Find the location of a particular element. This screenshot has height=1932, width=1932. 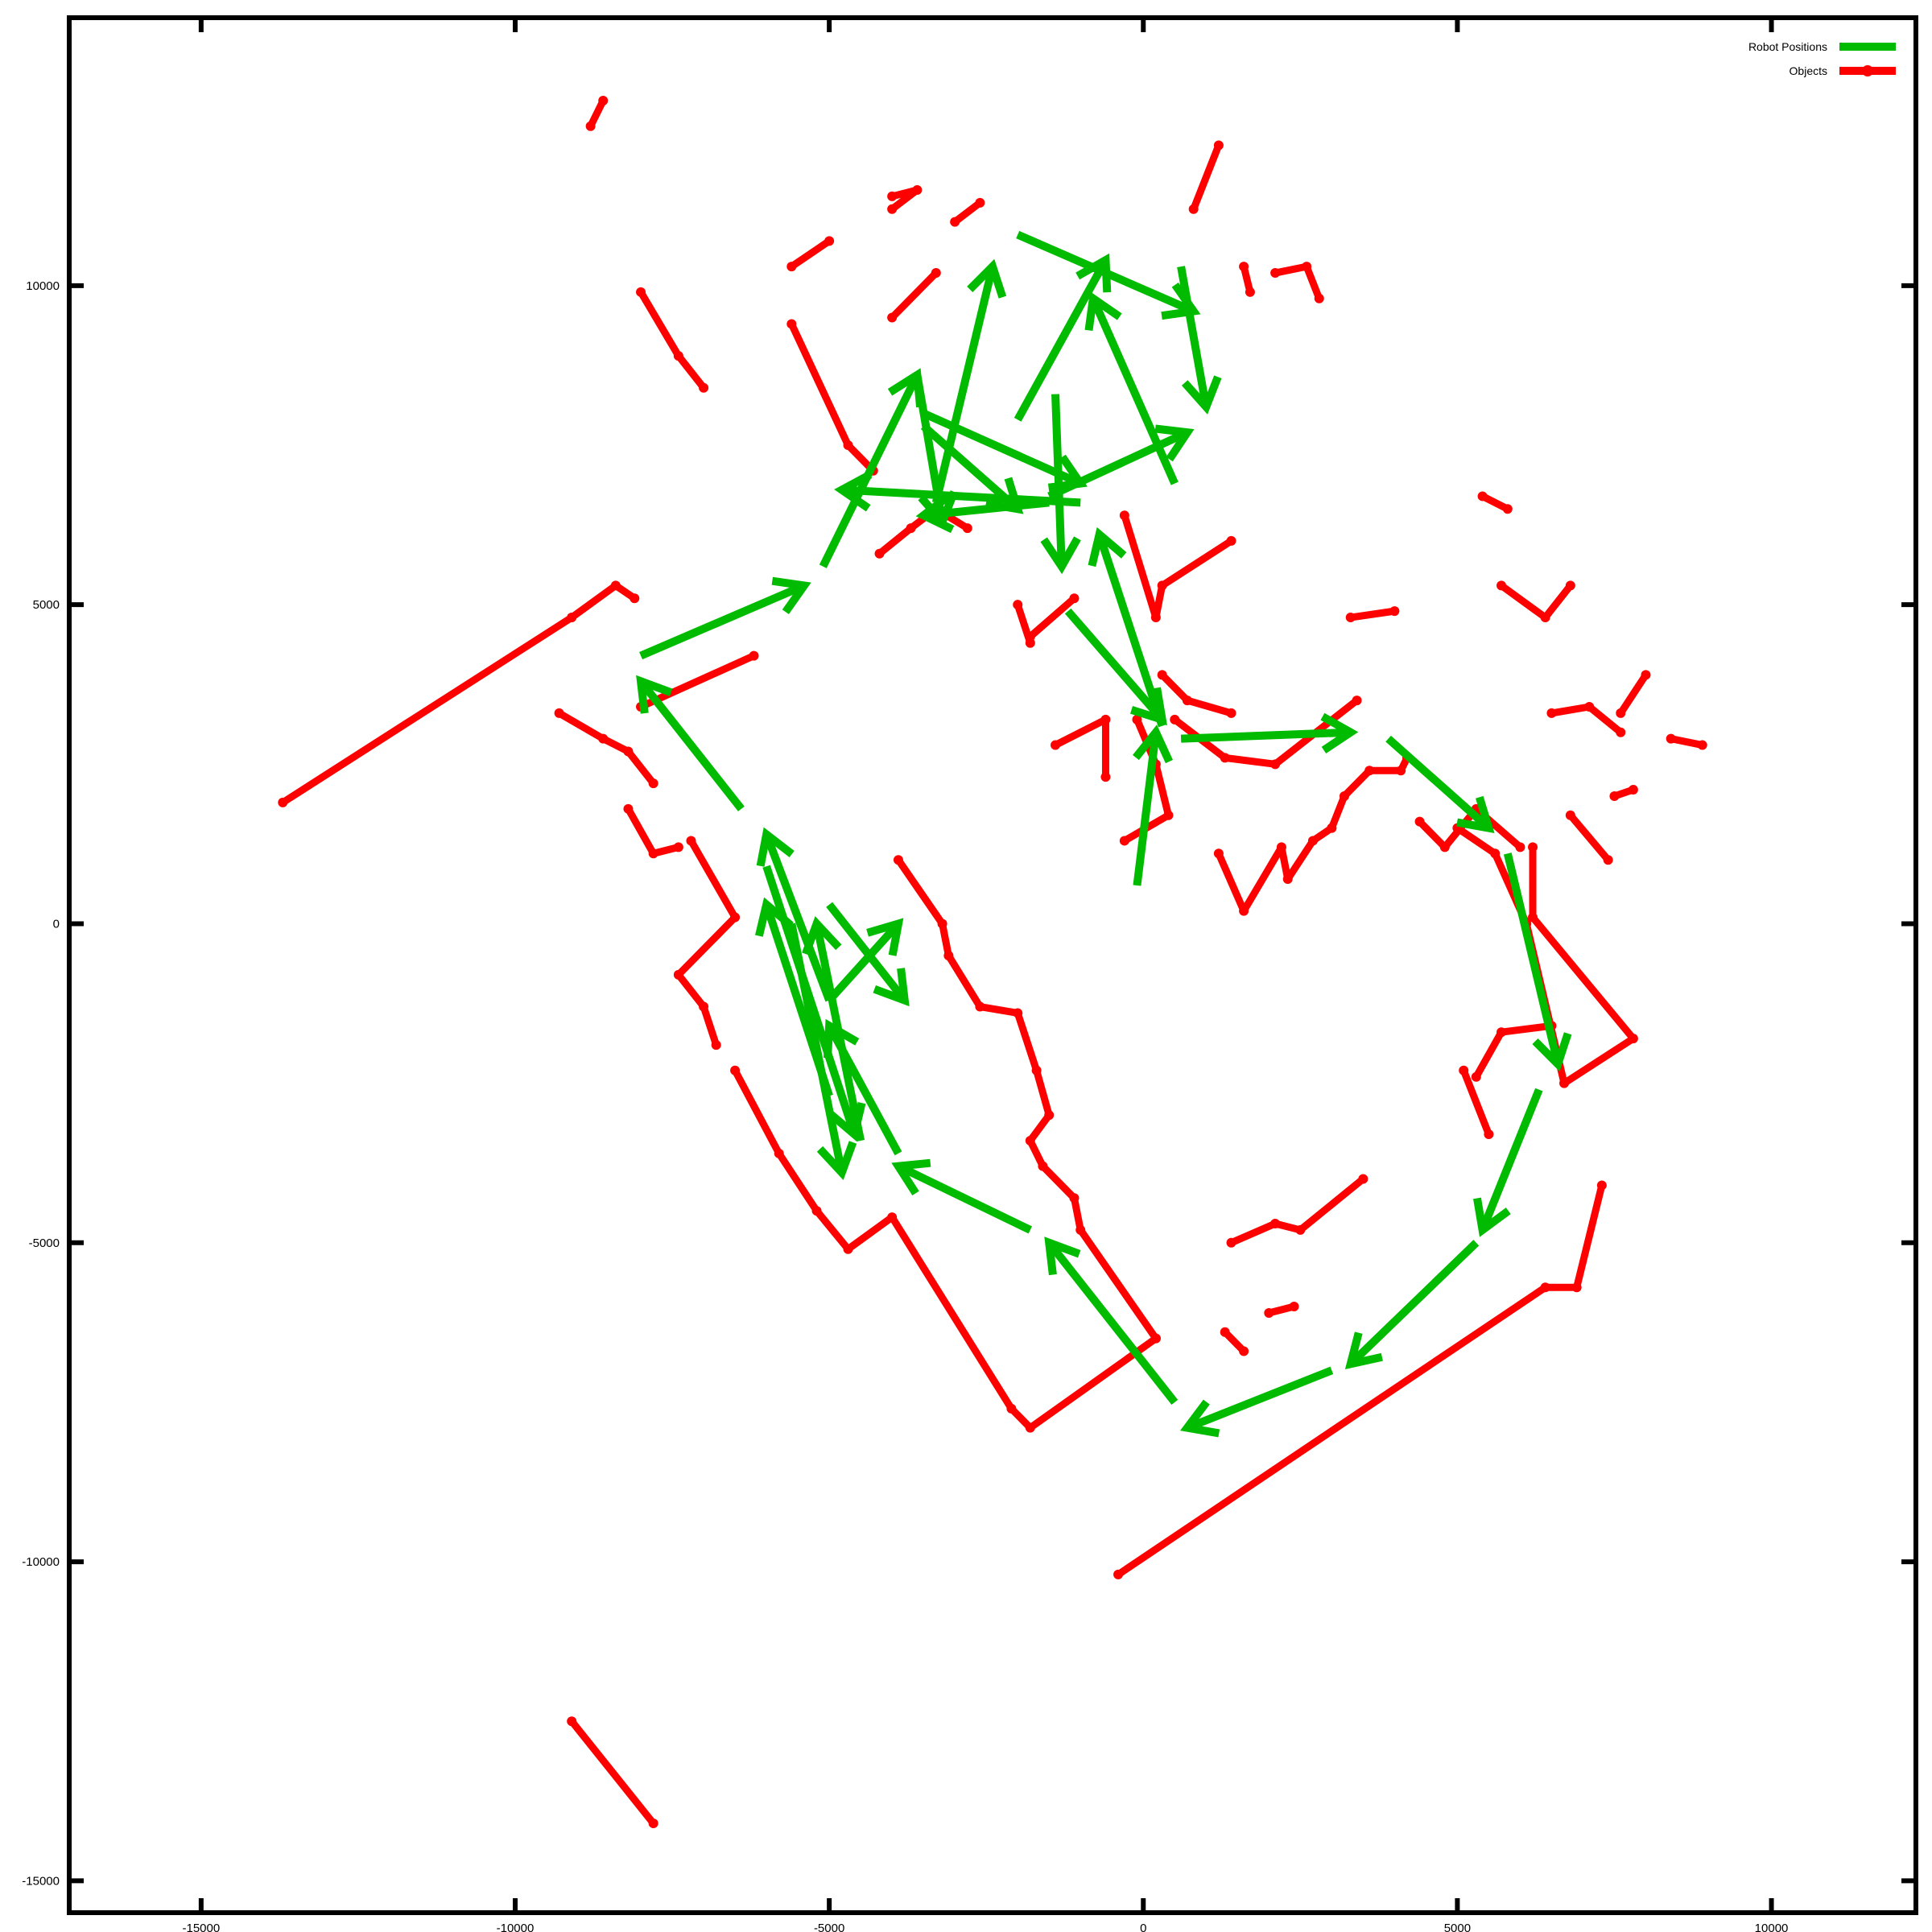

y-tick-label: -5000 is located at coordinates (44, 1243).